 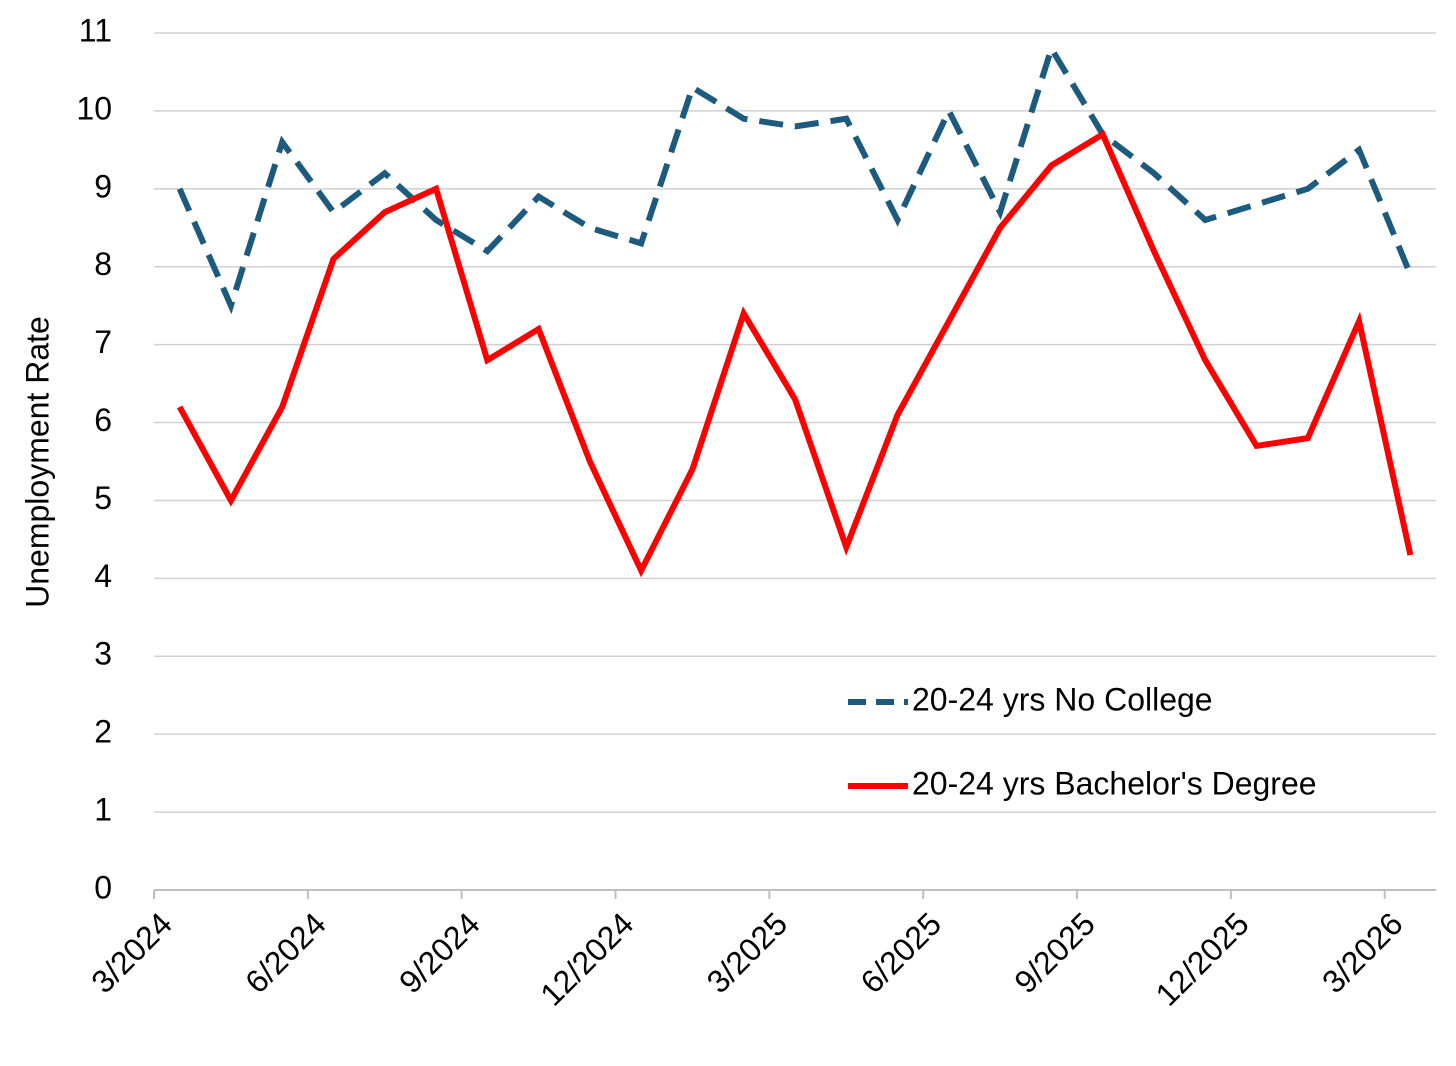 I want to click on y-tick-label: 1, so click(x=103, y=810).